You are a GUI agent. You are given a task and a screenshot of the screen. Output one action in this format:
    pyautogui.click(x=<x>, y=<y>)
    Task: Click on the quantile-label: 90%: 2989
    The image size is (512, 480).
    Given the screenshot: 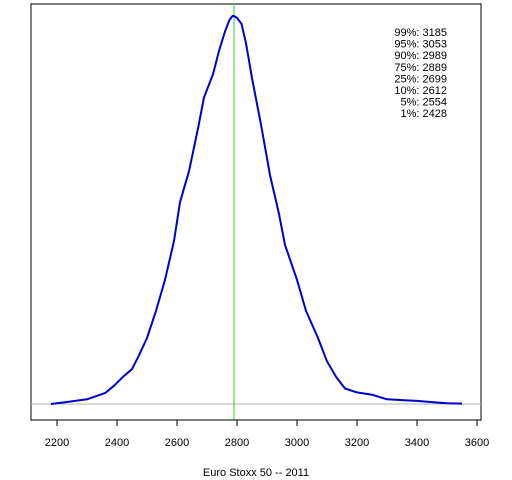 What is the action you would take?
    pyautogui.click(x=420, y=56)
    